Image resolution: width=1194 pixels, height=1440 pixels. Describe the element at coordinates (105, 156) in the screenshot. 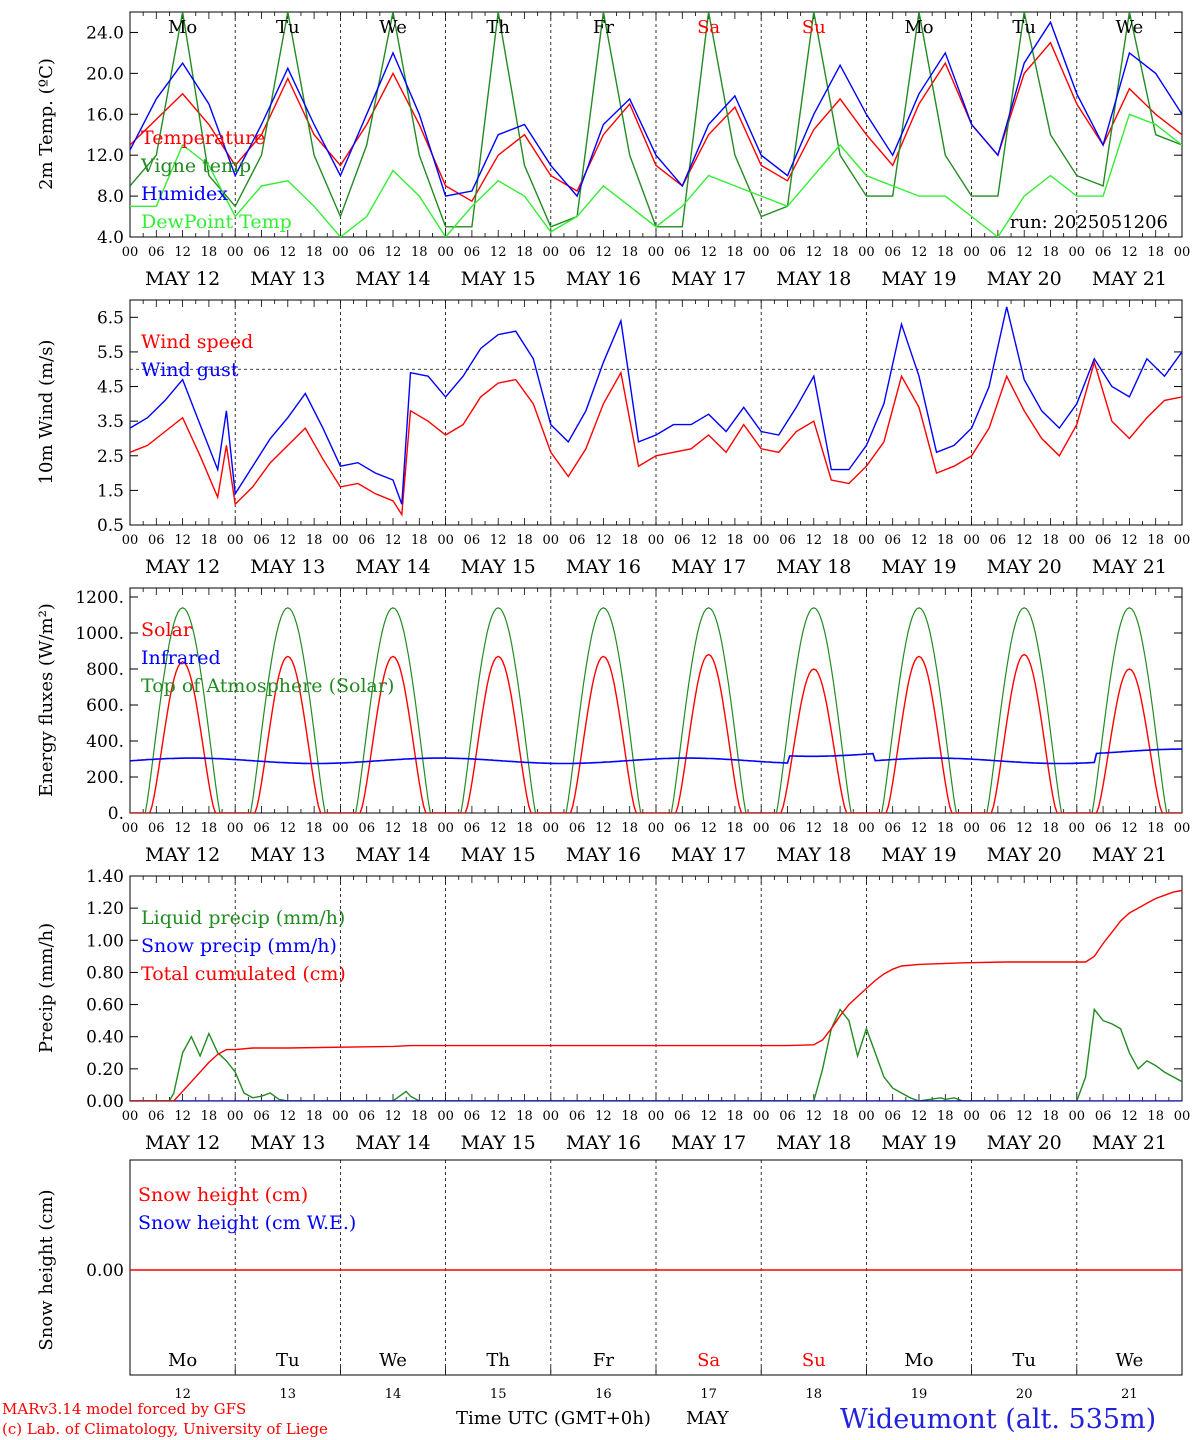

I see `y-tick-label: 12.0` at that location.